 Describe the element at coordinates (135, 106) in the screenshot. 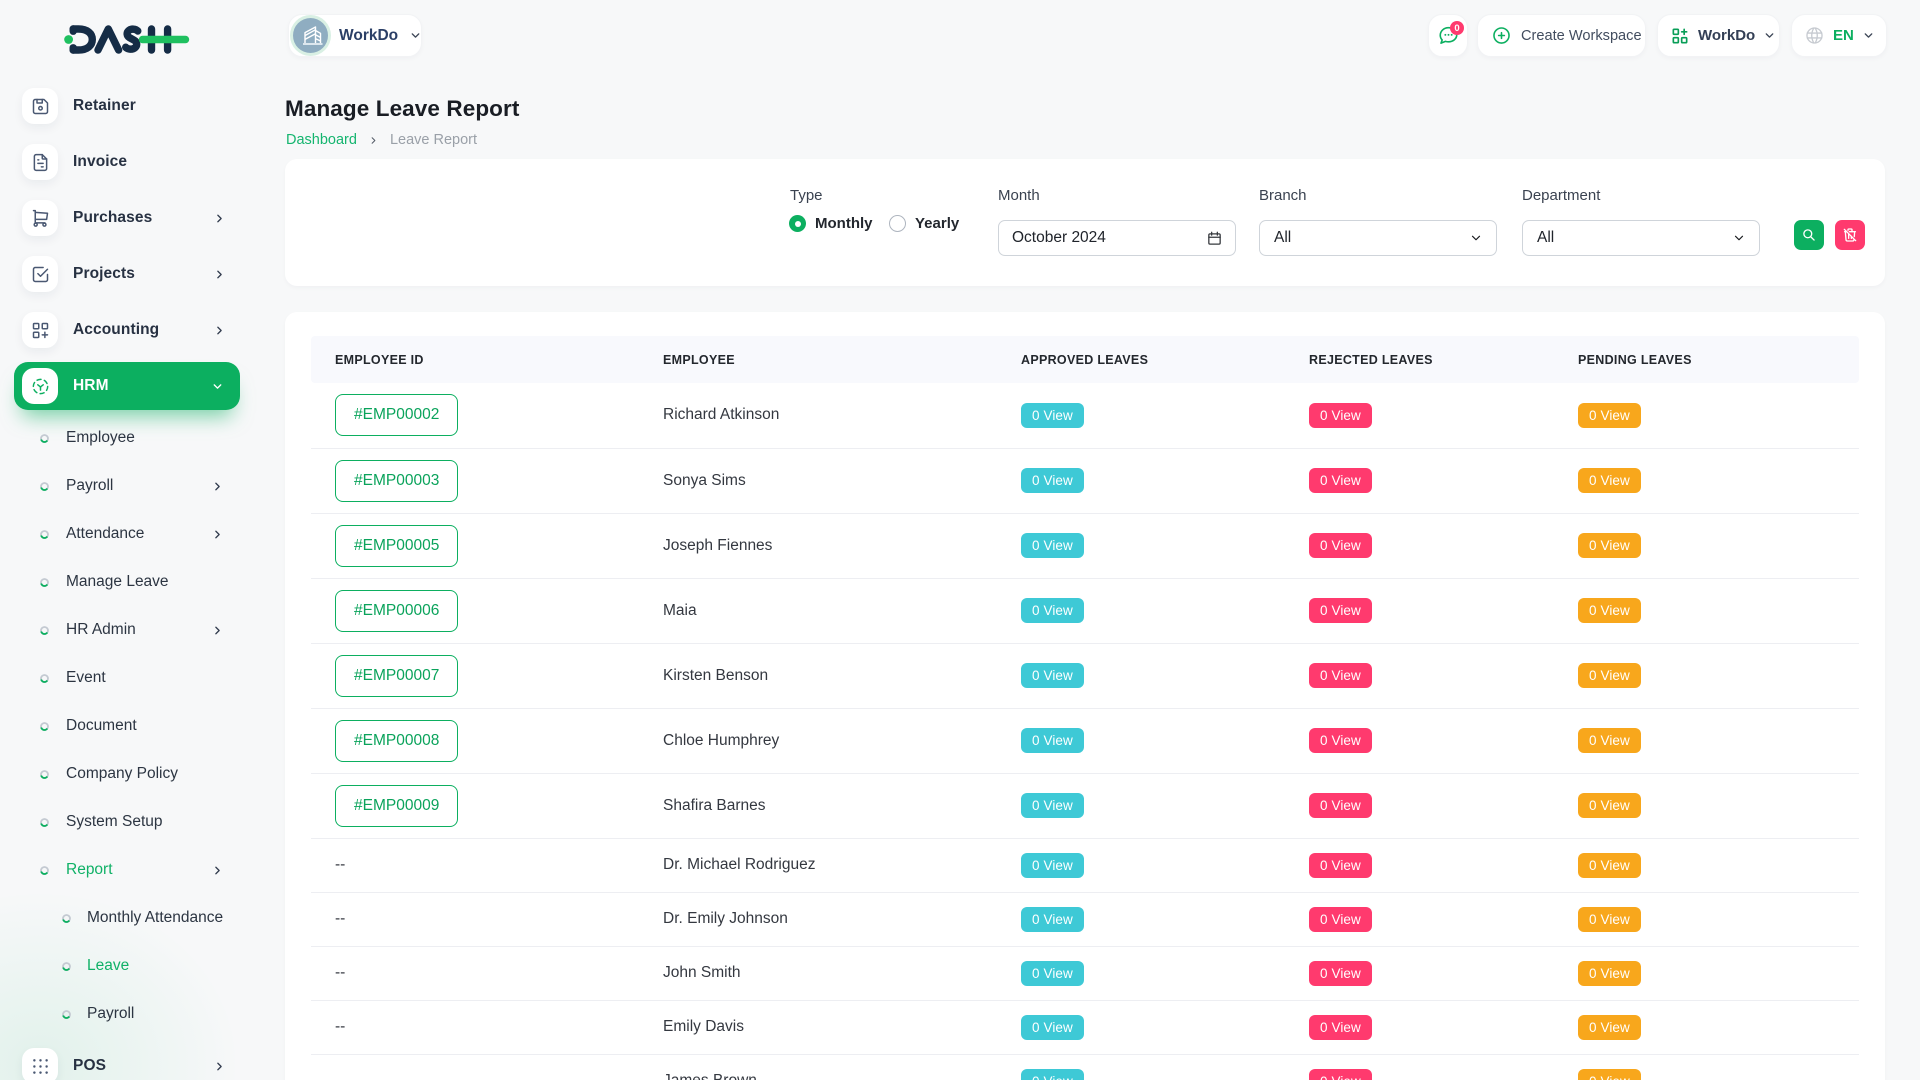

I see `sidebar-item-retainer: Retainer` at that location.